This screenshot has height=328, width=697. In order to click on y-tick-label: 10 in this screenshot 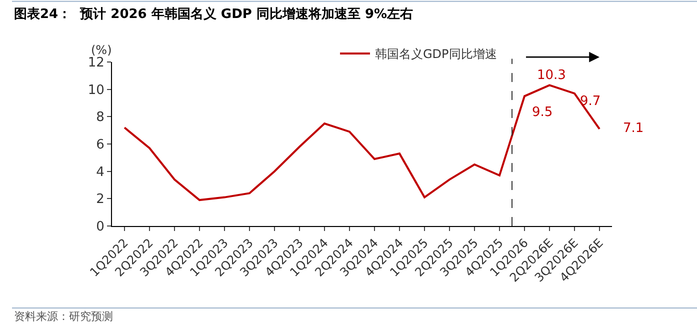, I will do `click(96, 90)`.